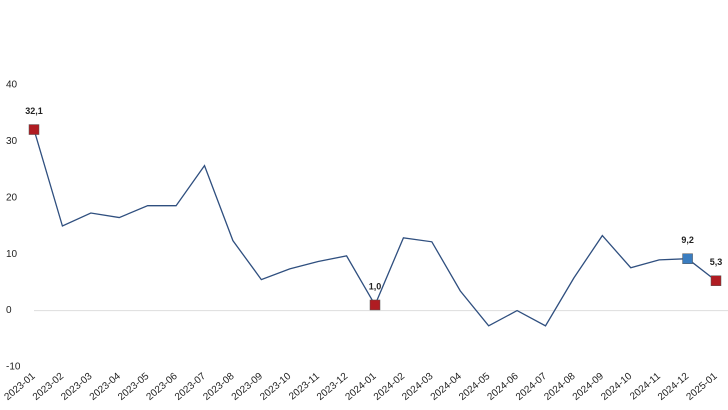 The height and width of the screenshot is (410, 728). Describe the element at coordinates (617, 387) in the screenshot. I see `x-tick-label: 2024-10` at that location.